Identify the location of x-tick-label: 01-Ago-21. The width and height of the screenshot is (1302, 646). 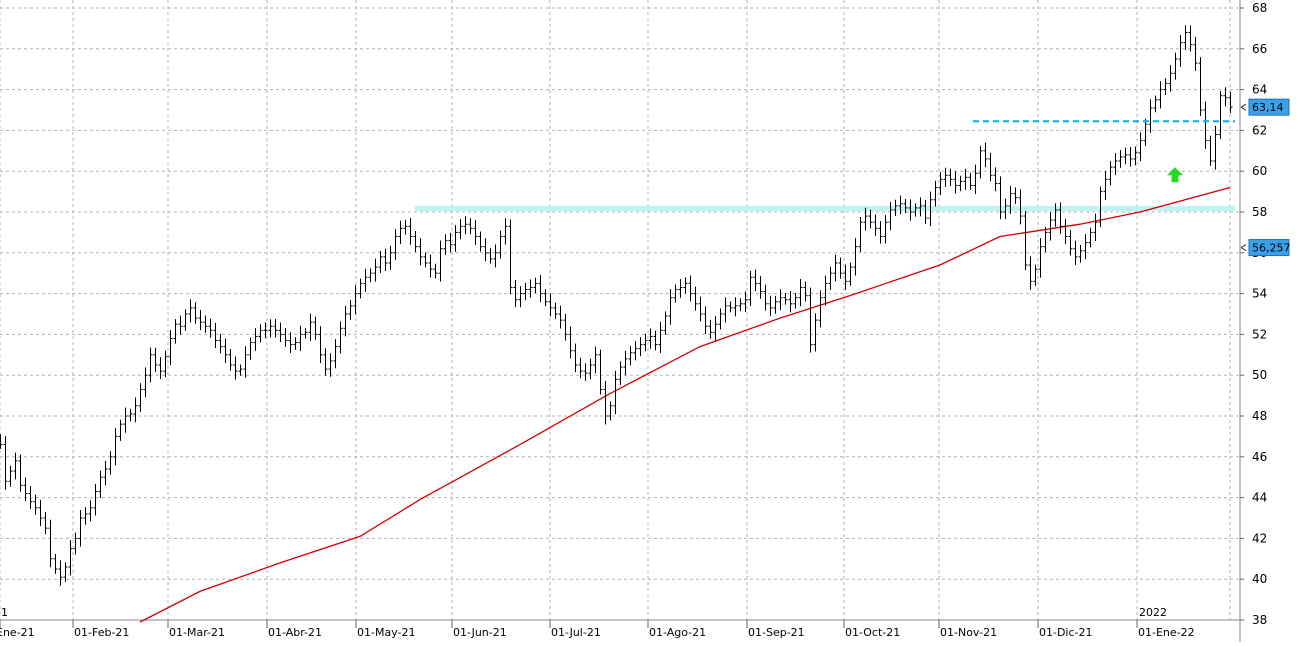
(677, 632).